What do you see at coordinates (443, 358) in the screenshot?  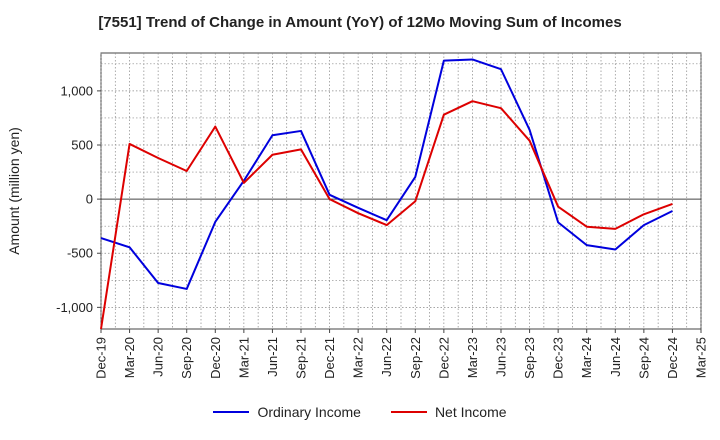 I see `x-tick-label: Dec-22` at bounding box center [443, 358].